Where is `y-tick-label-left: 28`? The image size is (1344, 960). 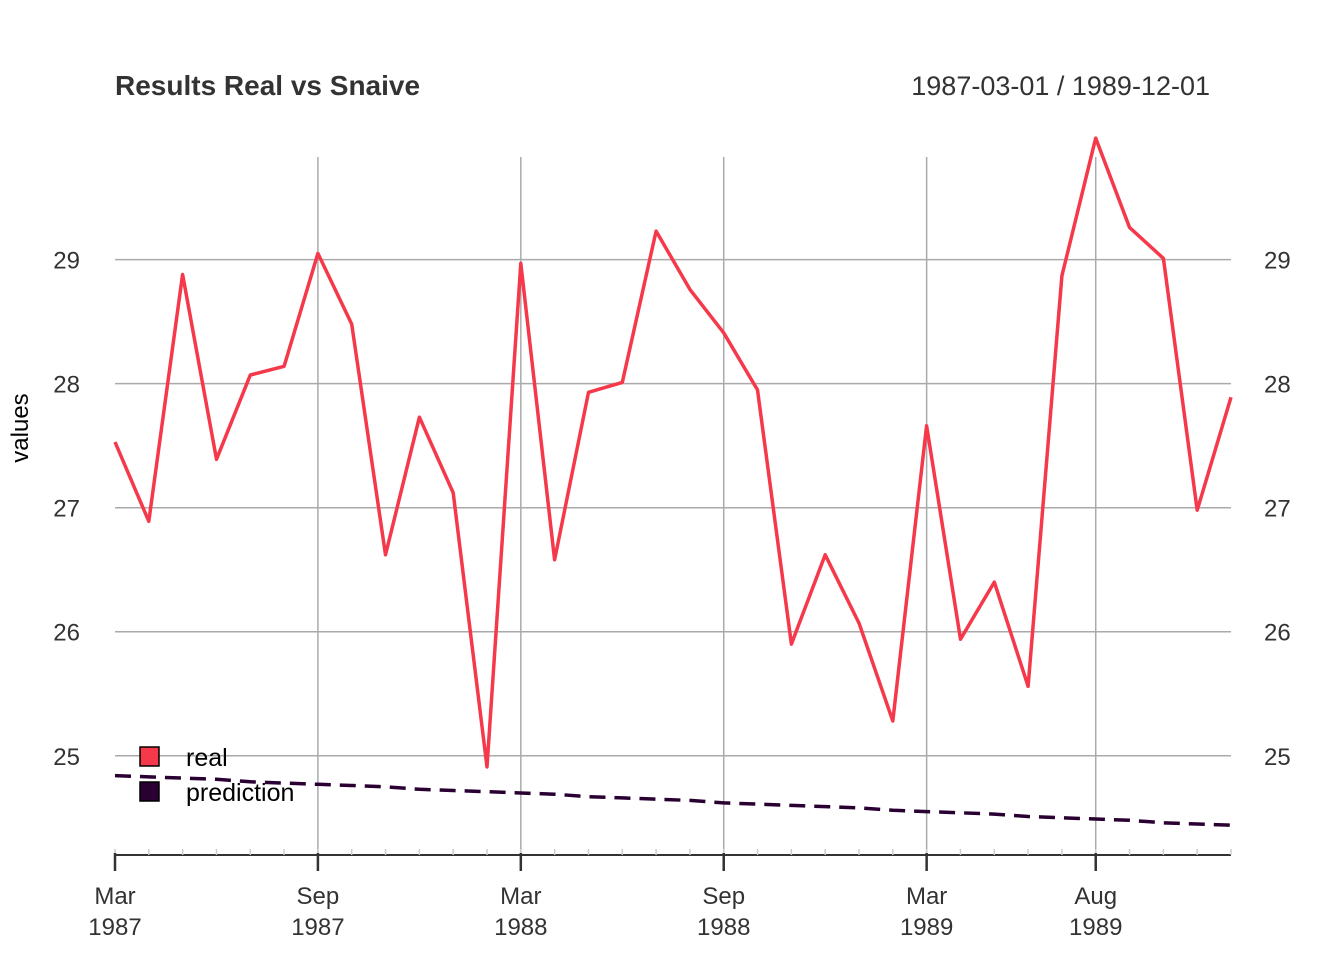 y-tick-label-left: 28 is located at coordinates (66, 385).